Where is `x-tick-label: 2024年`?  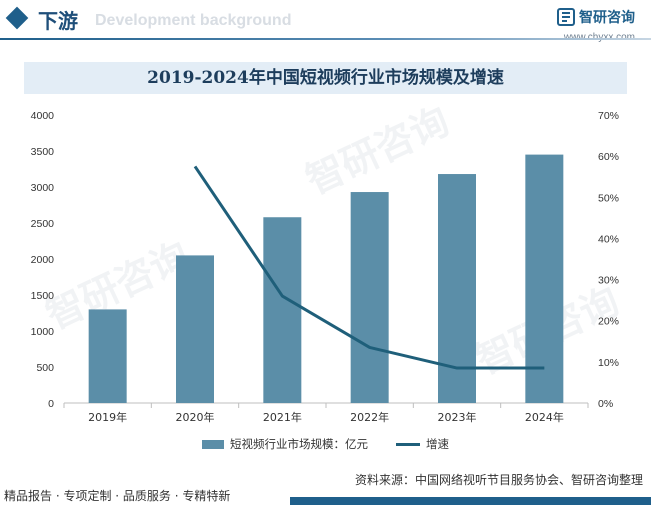 x-tick-label: 2024年 is located at coordinates (544, 417).